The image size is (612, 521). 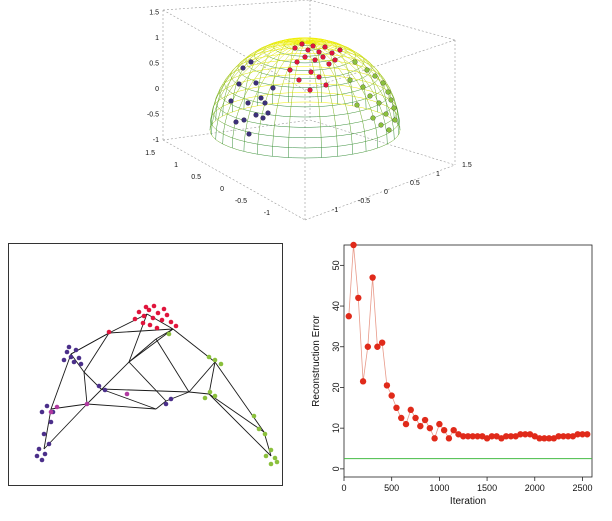 I want to click on x-tick-label: -1, so click(x=267, y=213).